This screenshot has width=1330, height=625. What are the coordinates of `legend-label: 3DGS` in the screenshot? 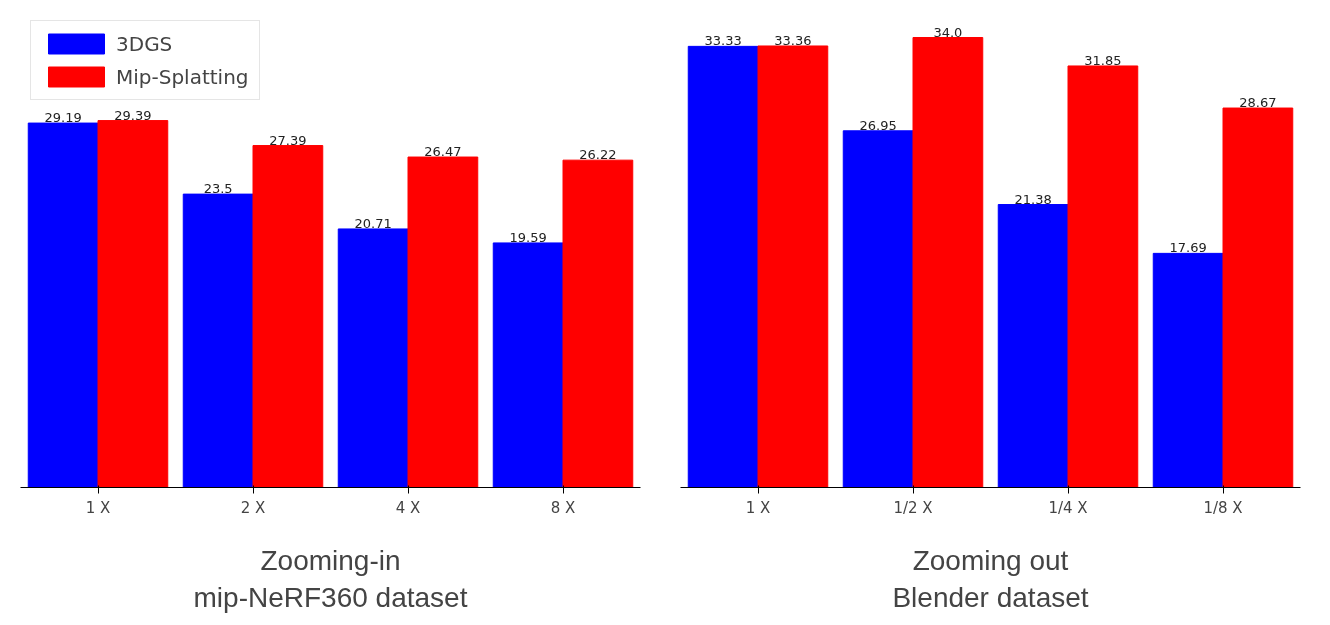 It's located at (144, 43).